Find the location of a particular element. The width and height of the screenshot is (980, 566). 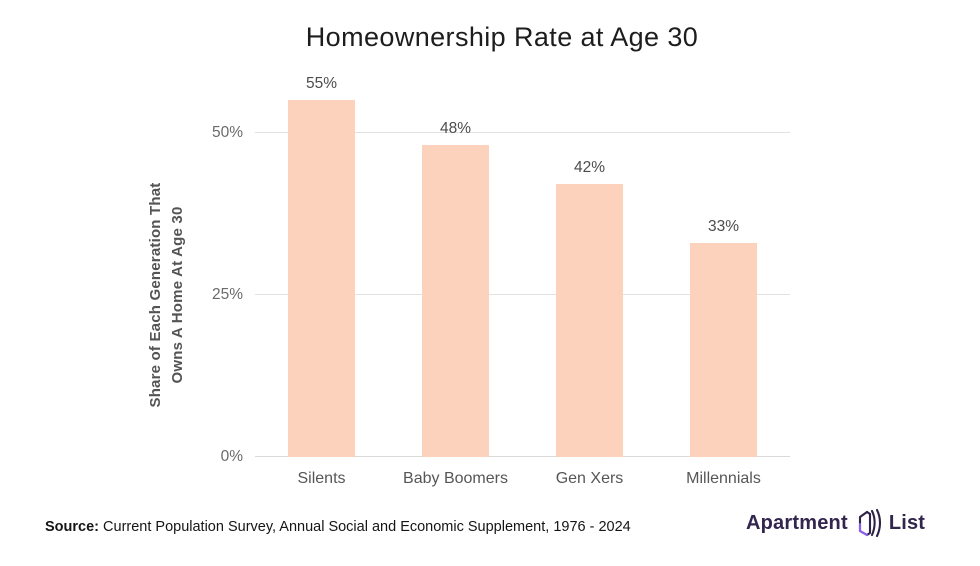

chart-title: Homeownership Rate at Age 30 is located at coordinates (502, 37).